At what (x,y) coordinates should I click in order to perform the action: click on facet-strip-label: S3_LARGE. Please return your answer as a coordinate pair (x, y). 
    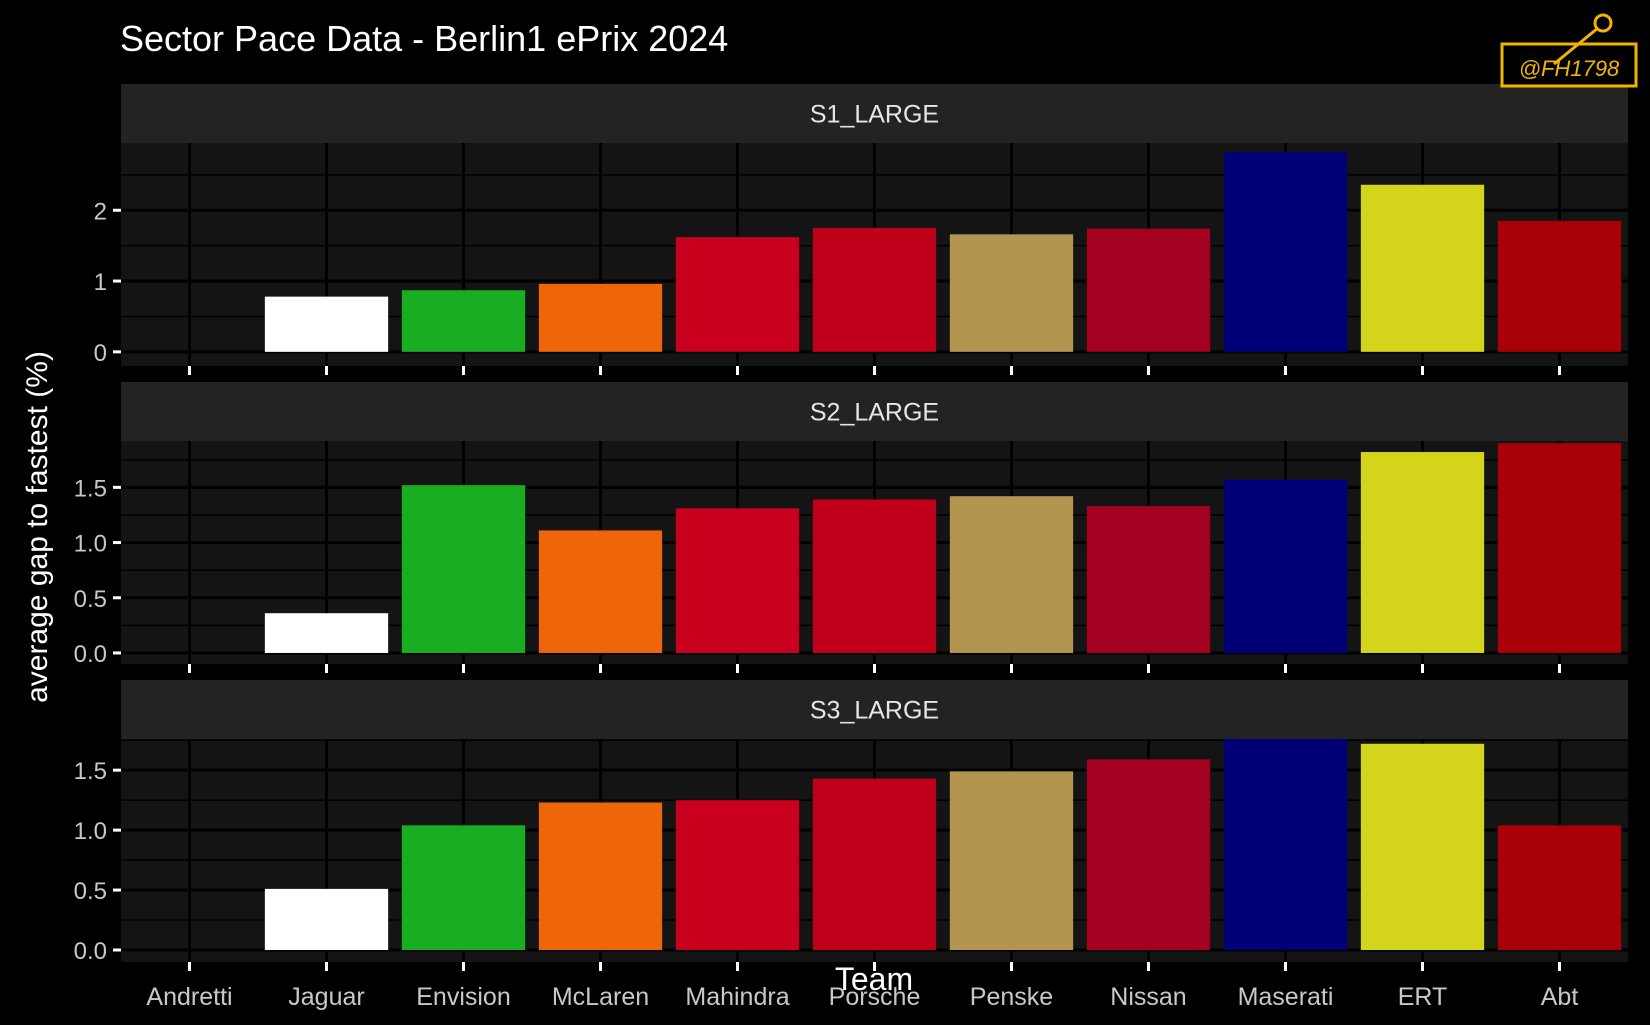
    Looking at the image, I should click on (874, 711).